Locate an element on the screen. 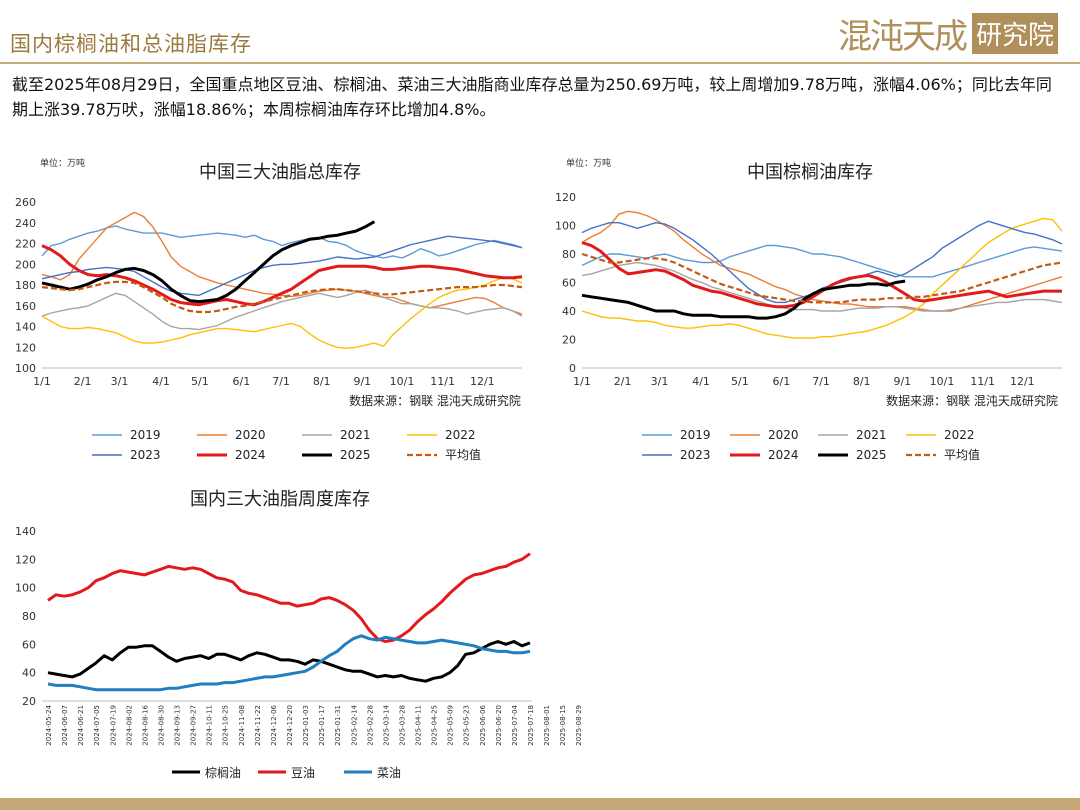 This screenshot has width=1080, height=810. legend-label-palm: 棕榈油 is located at coordinates (223, 772).